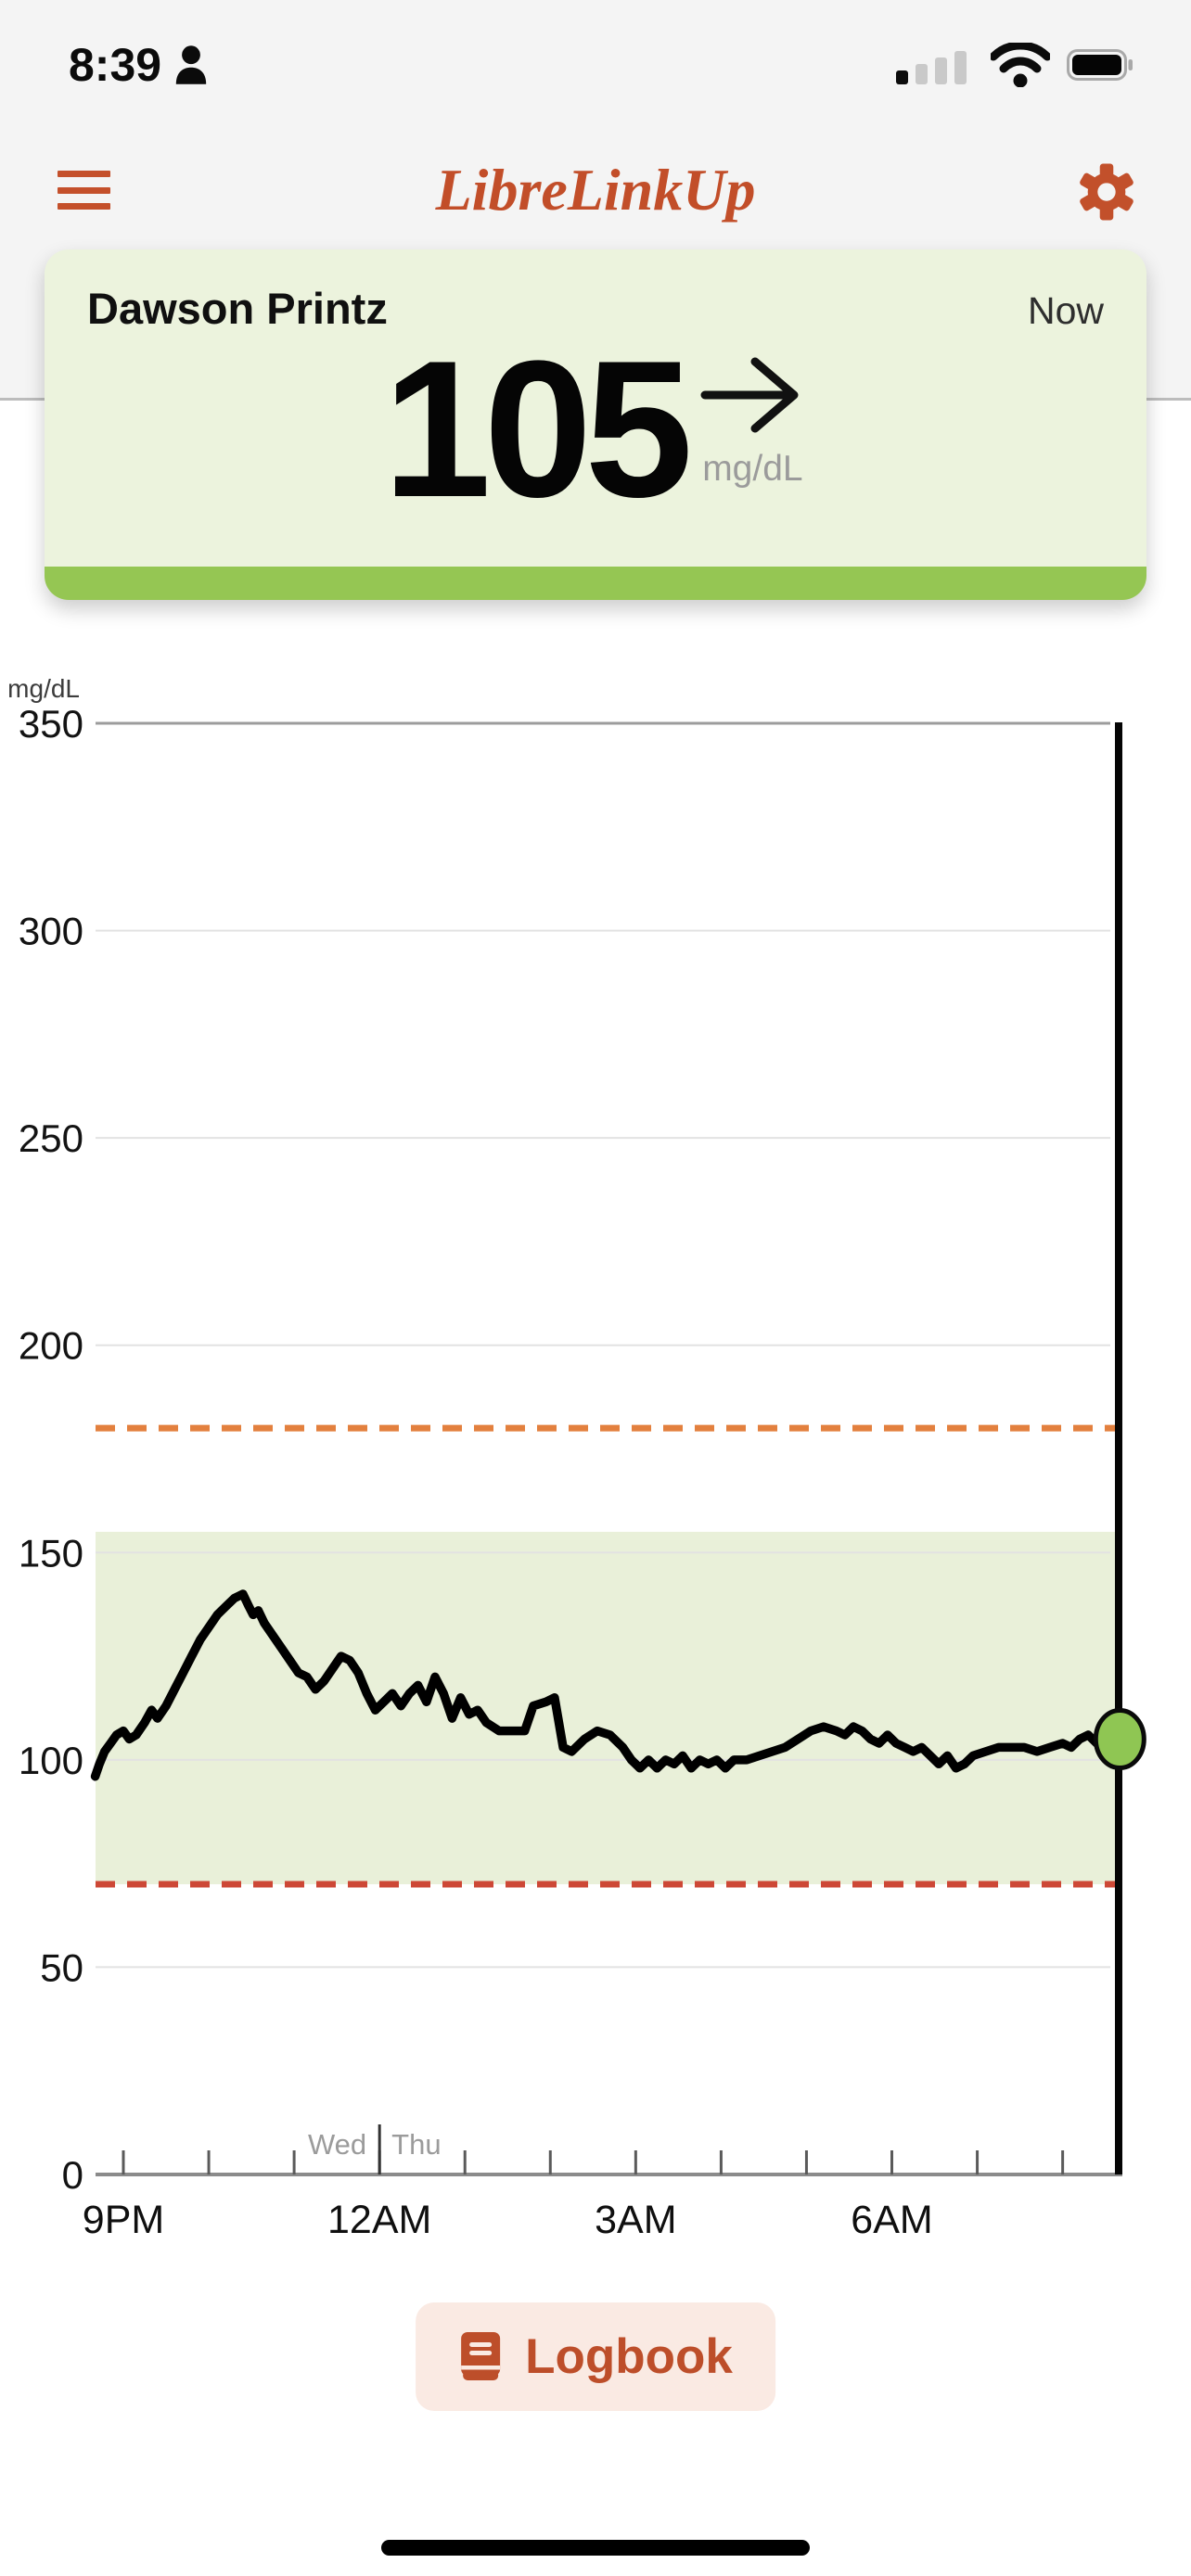 The height and width of the screenshot is (2576, 1191). I want to click on status-left: 8:39, so click(138, 65).